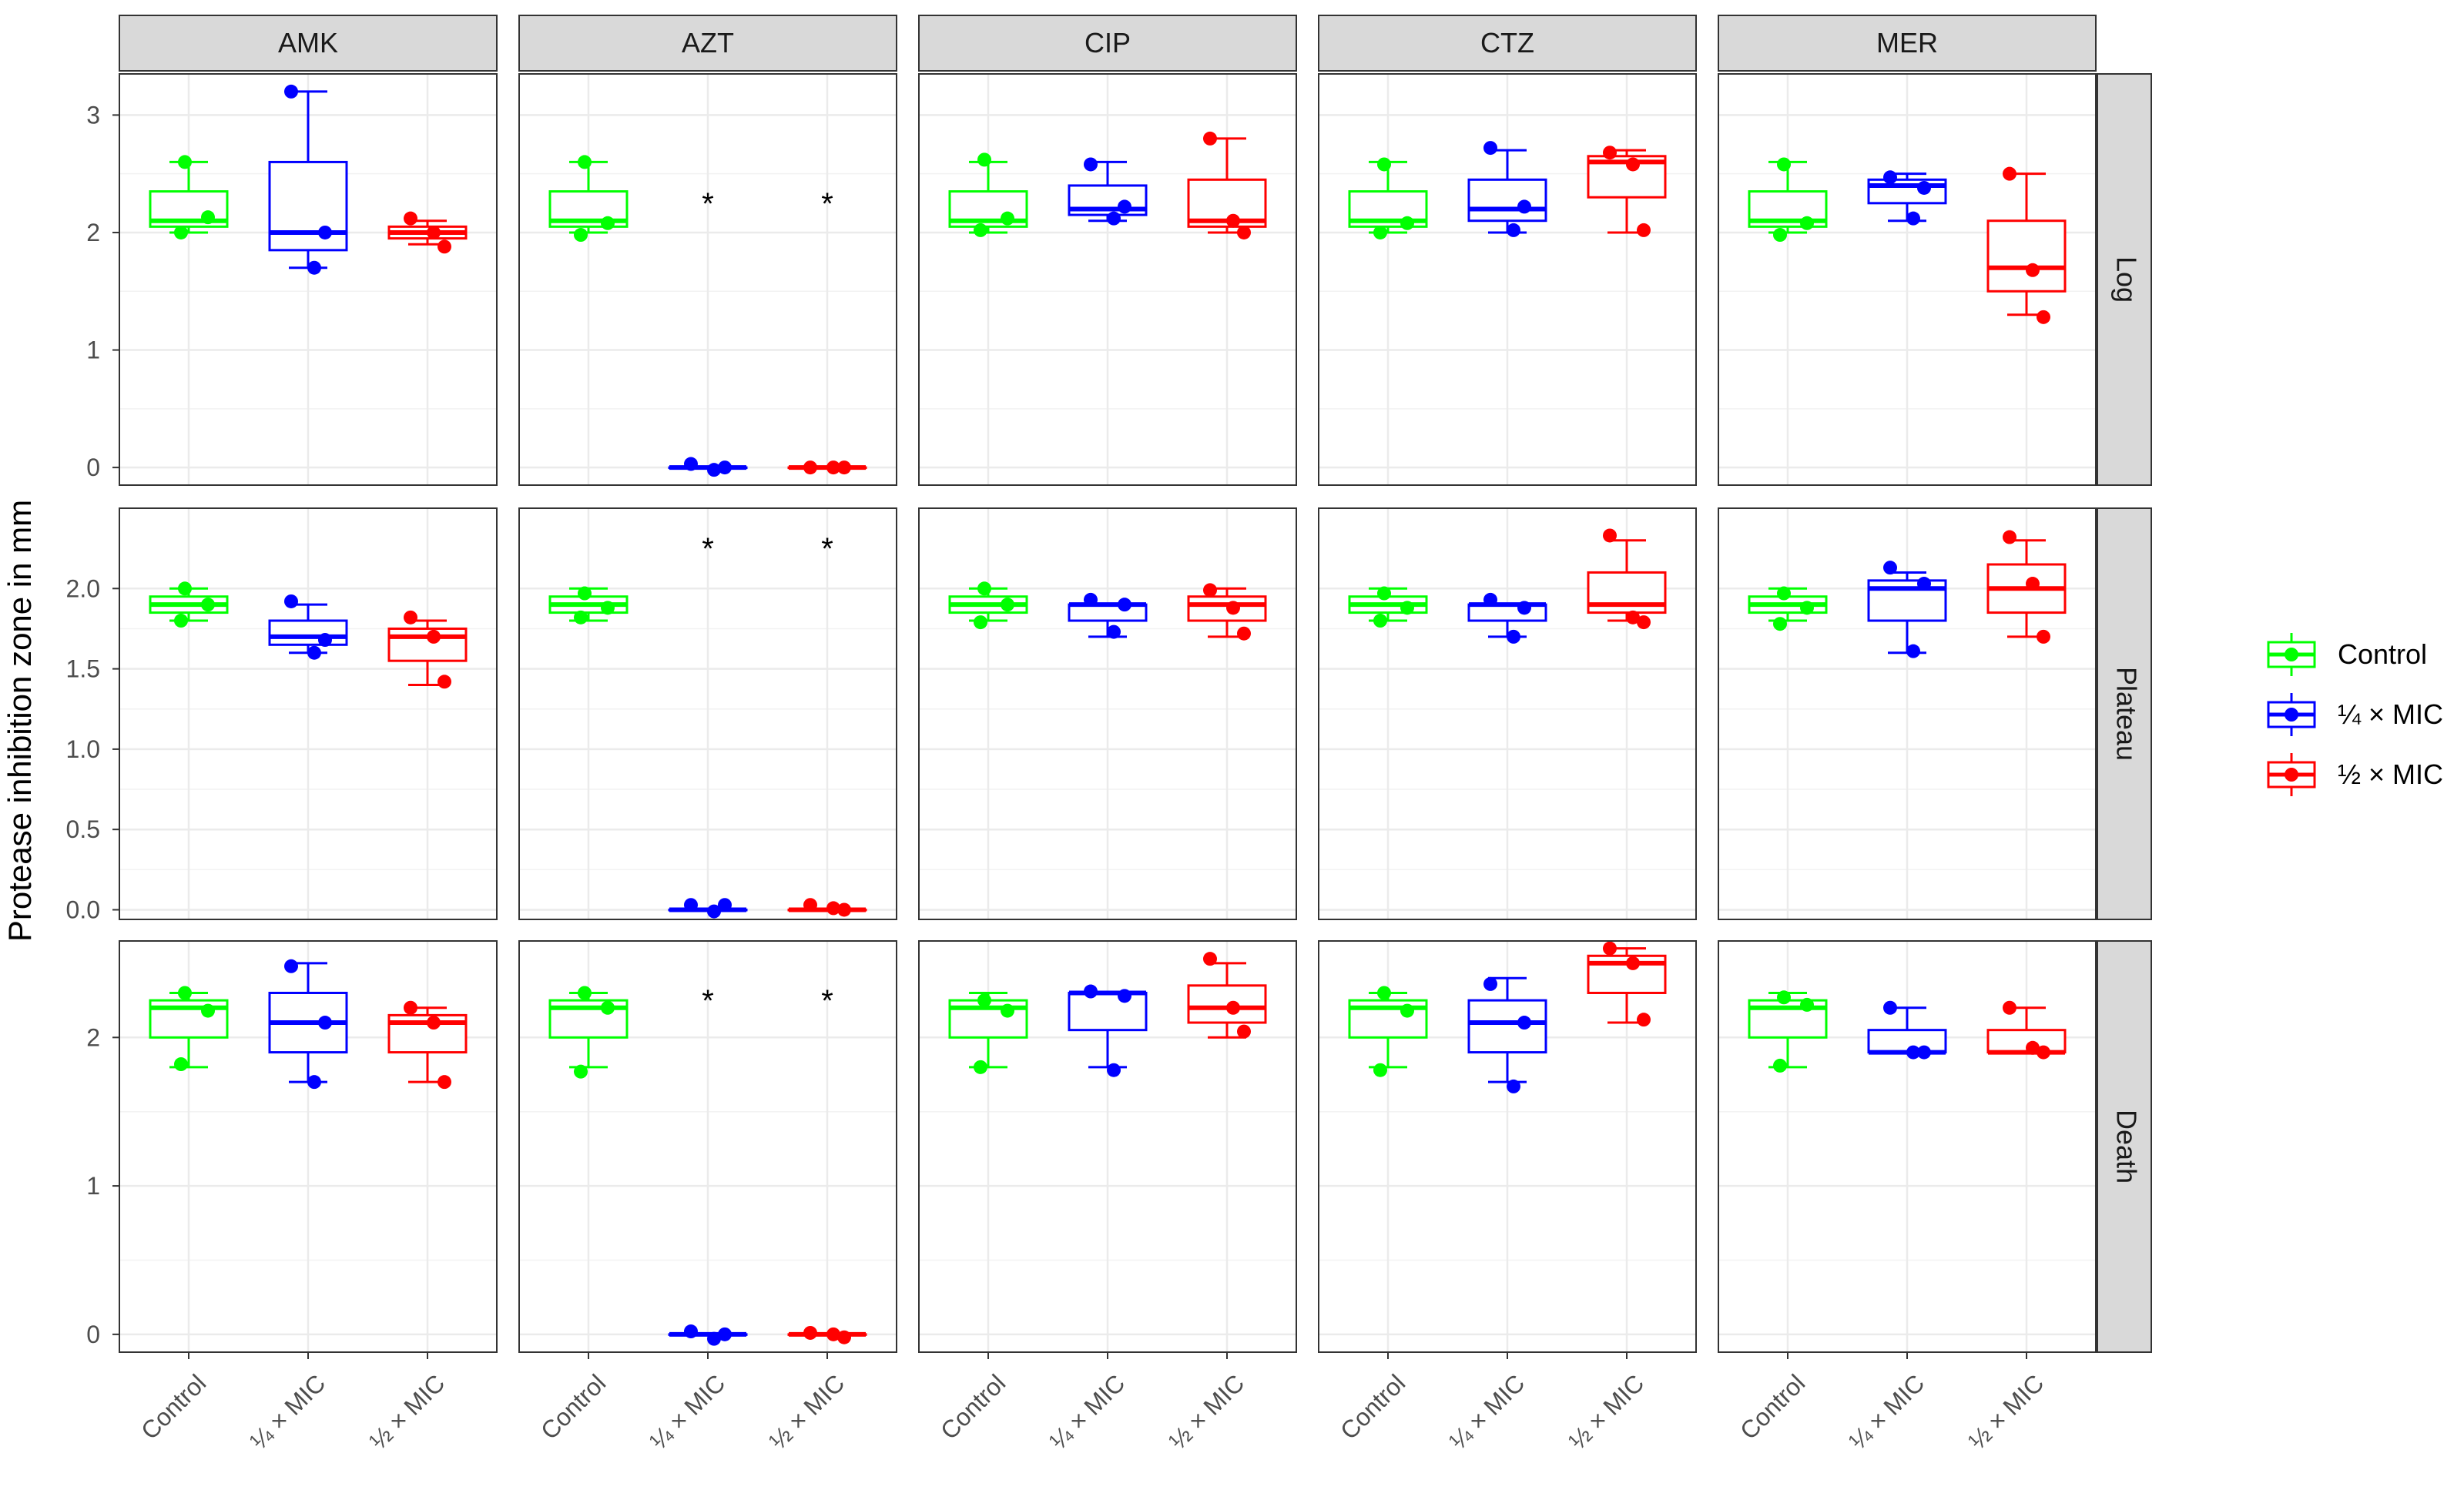  I want to click on panel-border-ctz-log, so click(1507, 279).